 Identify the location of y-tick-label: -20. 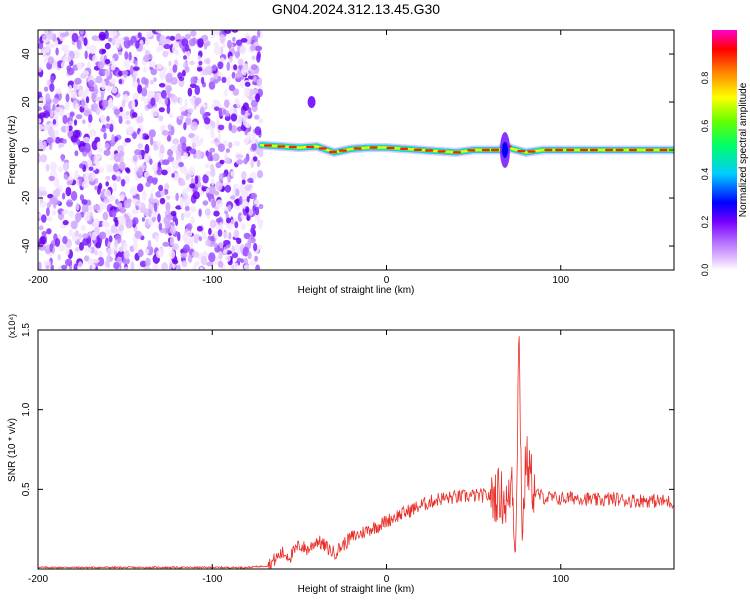
(26, 197).